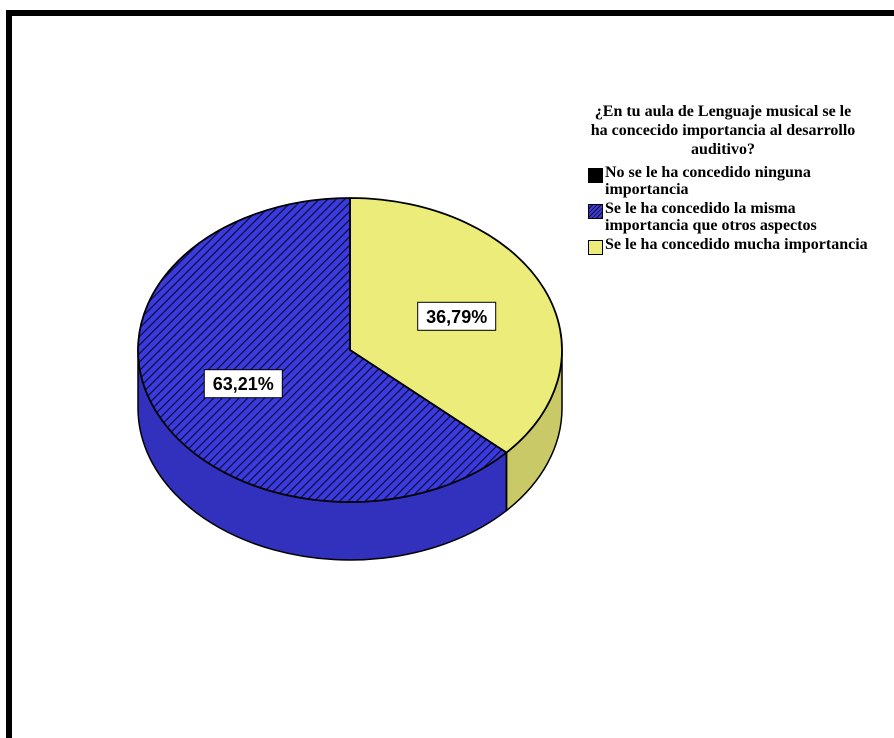 This screenshot has width=894, height=738. I want to click on data-label: 36,79%, so click(456, 317).